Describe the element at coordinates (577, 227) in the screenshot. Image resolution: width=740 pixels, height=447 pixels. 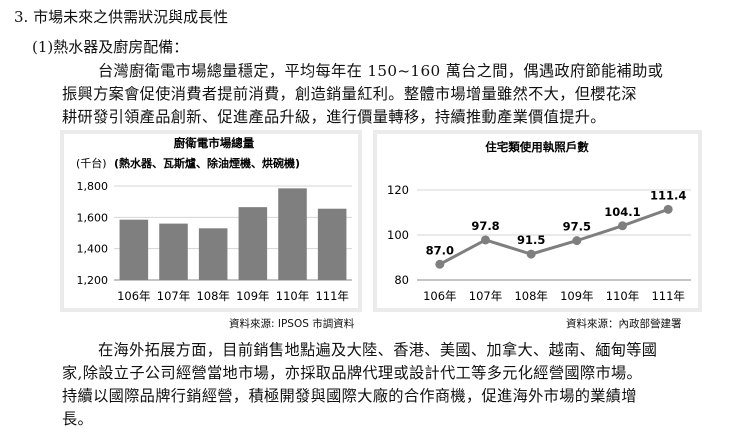
I see `data-label: 97.5` at that location.